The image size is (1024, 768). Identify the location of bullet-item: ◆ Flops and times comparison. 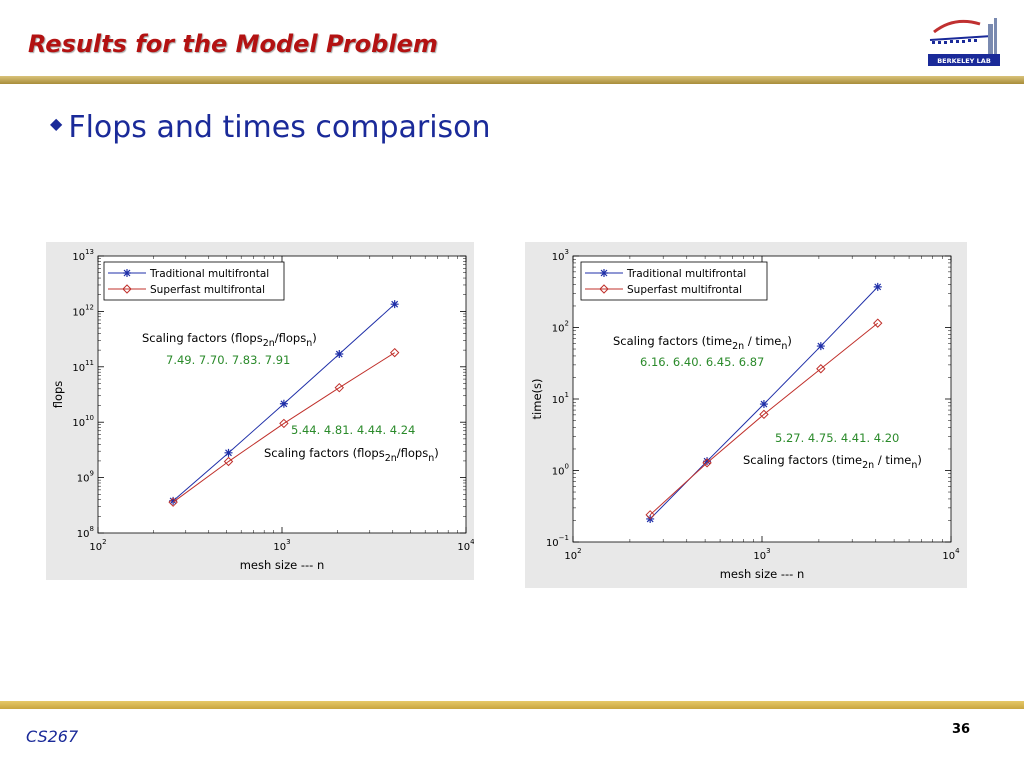
(270, 127).